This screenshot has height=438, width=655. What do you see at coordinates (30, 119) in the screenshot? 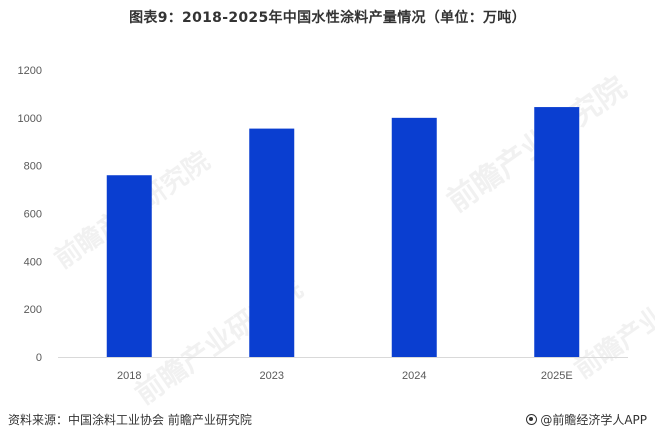
I see `y-tick-label: 1000` at bounding box center [30, 119].